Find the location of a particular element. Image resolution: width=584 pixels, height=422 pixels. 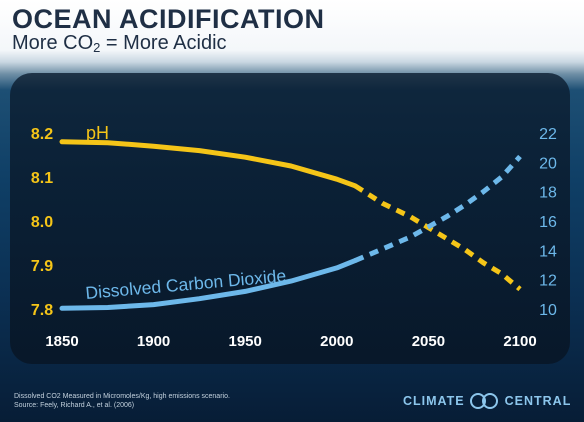

chart-title: OCEAN ACIDIFICATION is located at coordinates (168, 19).